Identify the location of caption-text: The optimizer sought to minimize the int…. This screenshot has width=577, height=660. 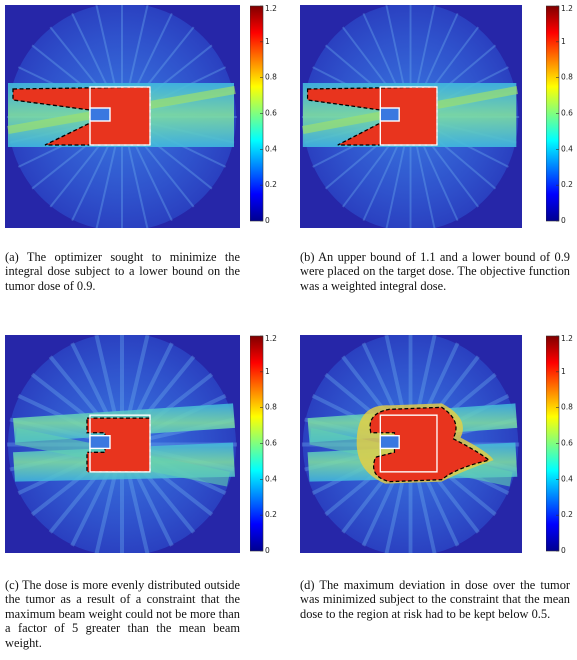
(122, 271).